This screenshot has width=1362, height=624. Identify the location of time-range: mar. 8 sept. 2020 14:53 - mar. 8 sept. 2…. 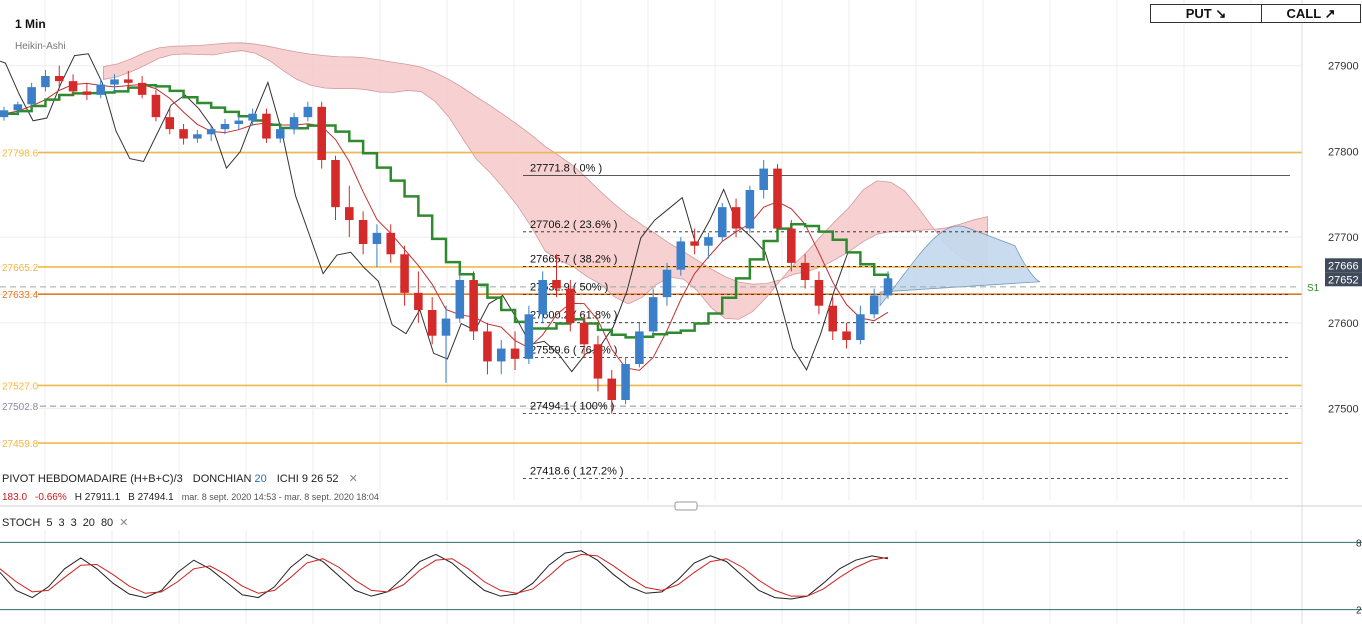
(280, 497).